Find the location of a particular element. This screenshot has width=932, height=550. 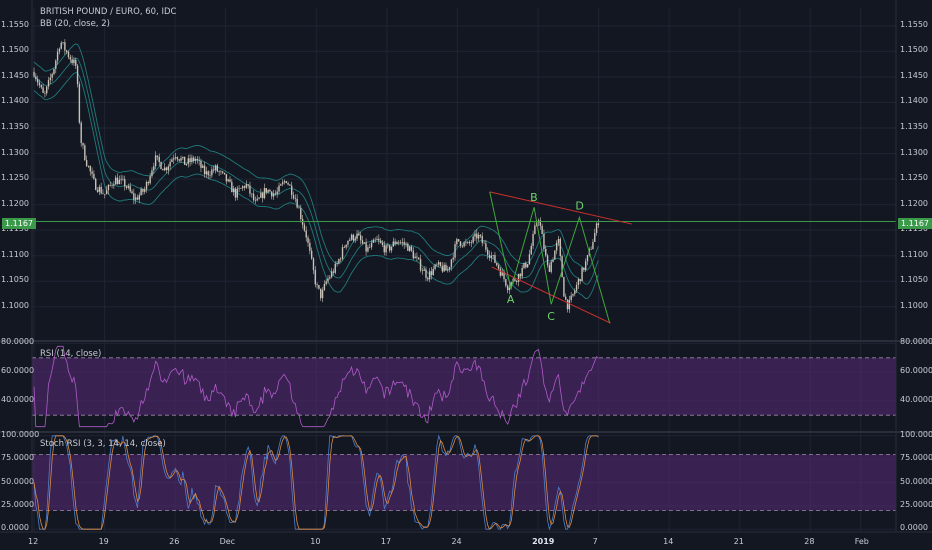

y-tick-label-left: 50.0000 is located at coordinates (18, 481).